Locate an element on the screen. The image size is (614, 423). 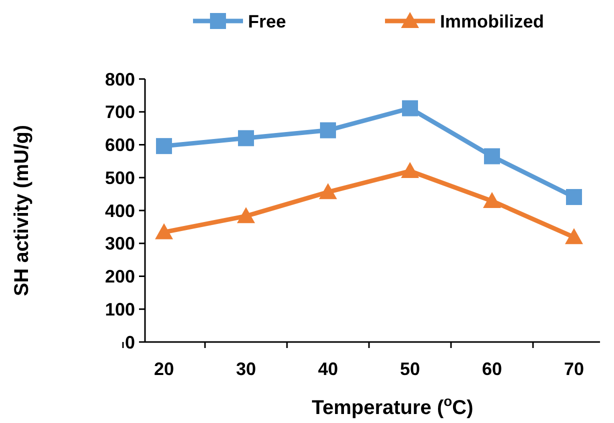
y-tick-label: 0 is located at coordinates (129, 342).